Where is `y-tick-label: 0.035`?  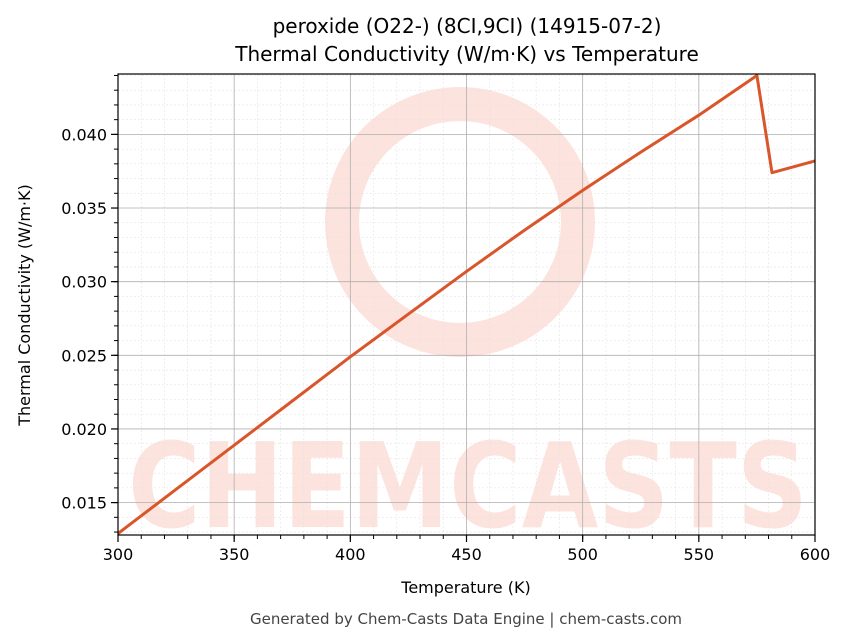
y-tick-label: 0.035 is located at coordinates (84, 208).